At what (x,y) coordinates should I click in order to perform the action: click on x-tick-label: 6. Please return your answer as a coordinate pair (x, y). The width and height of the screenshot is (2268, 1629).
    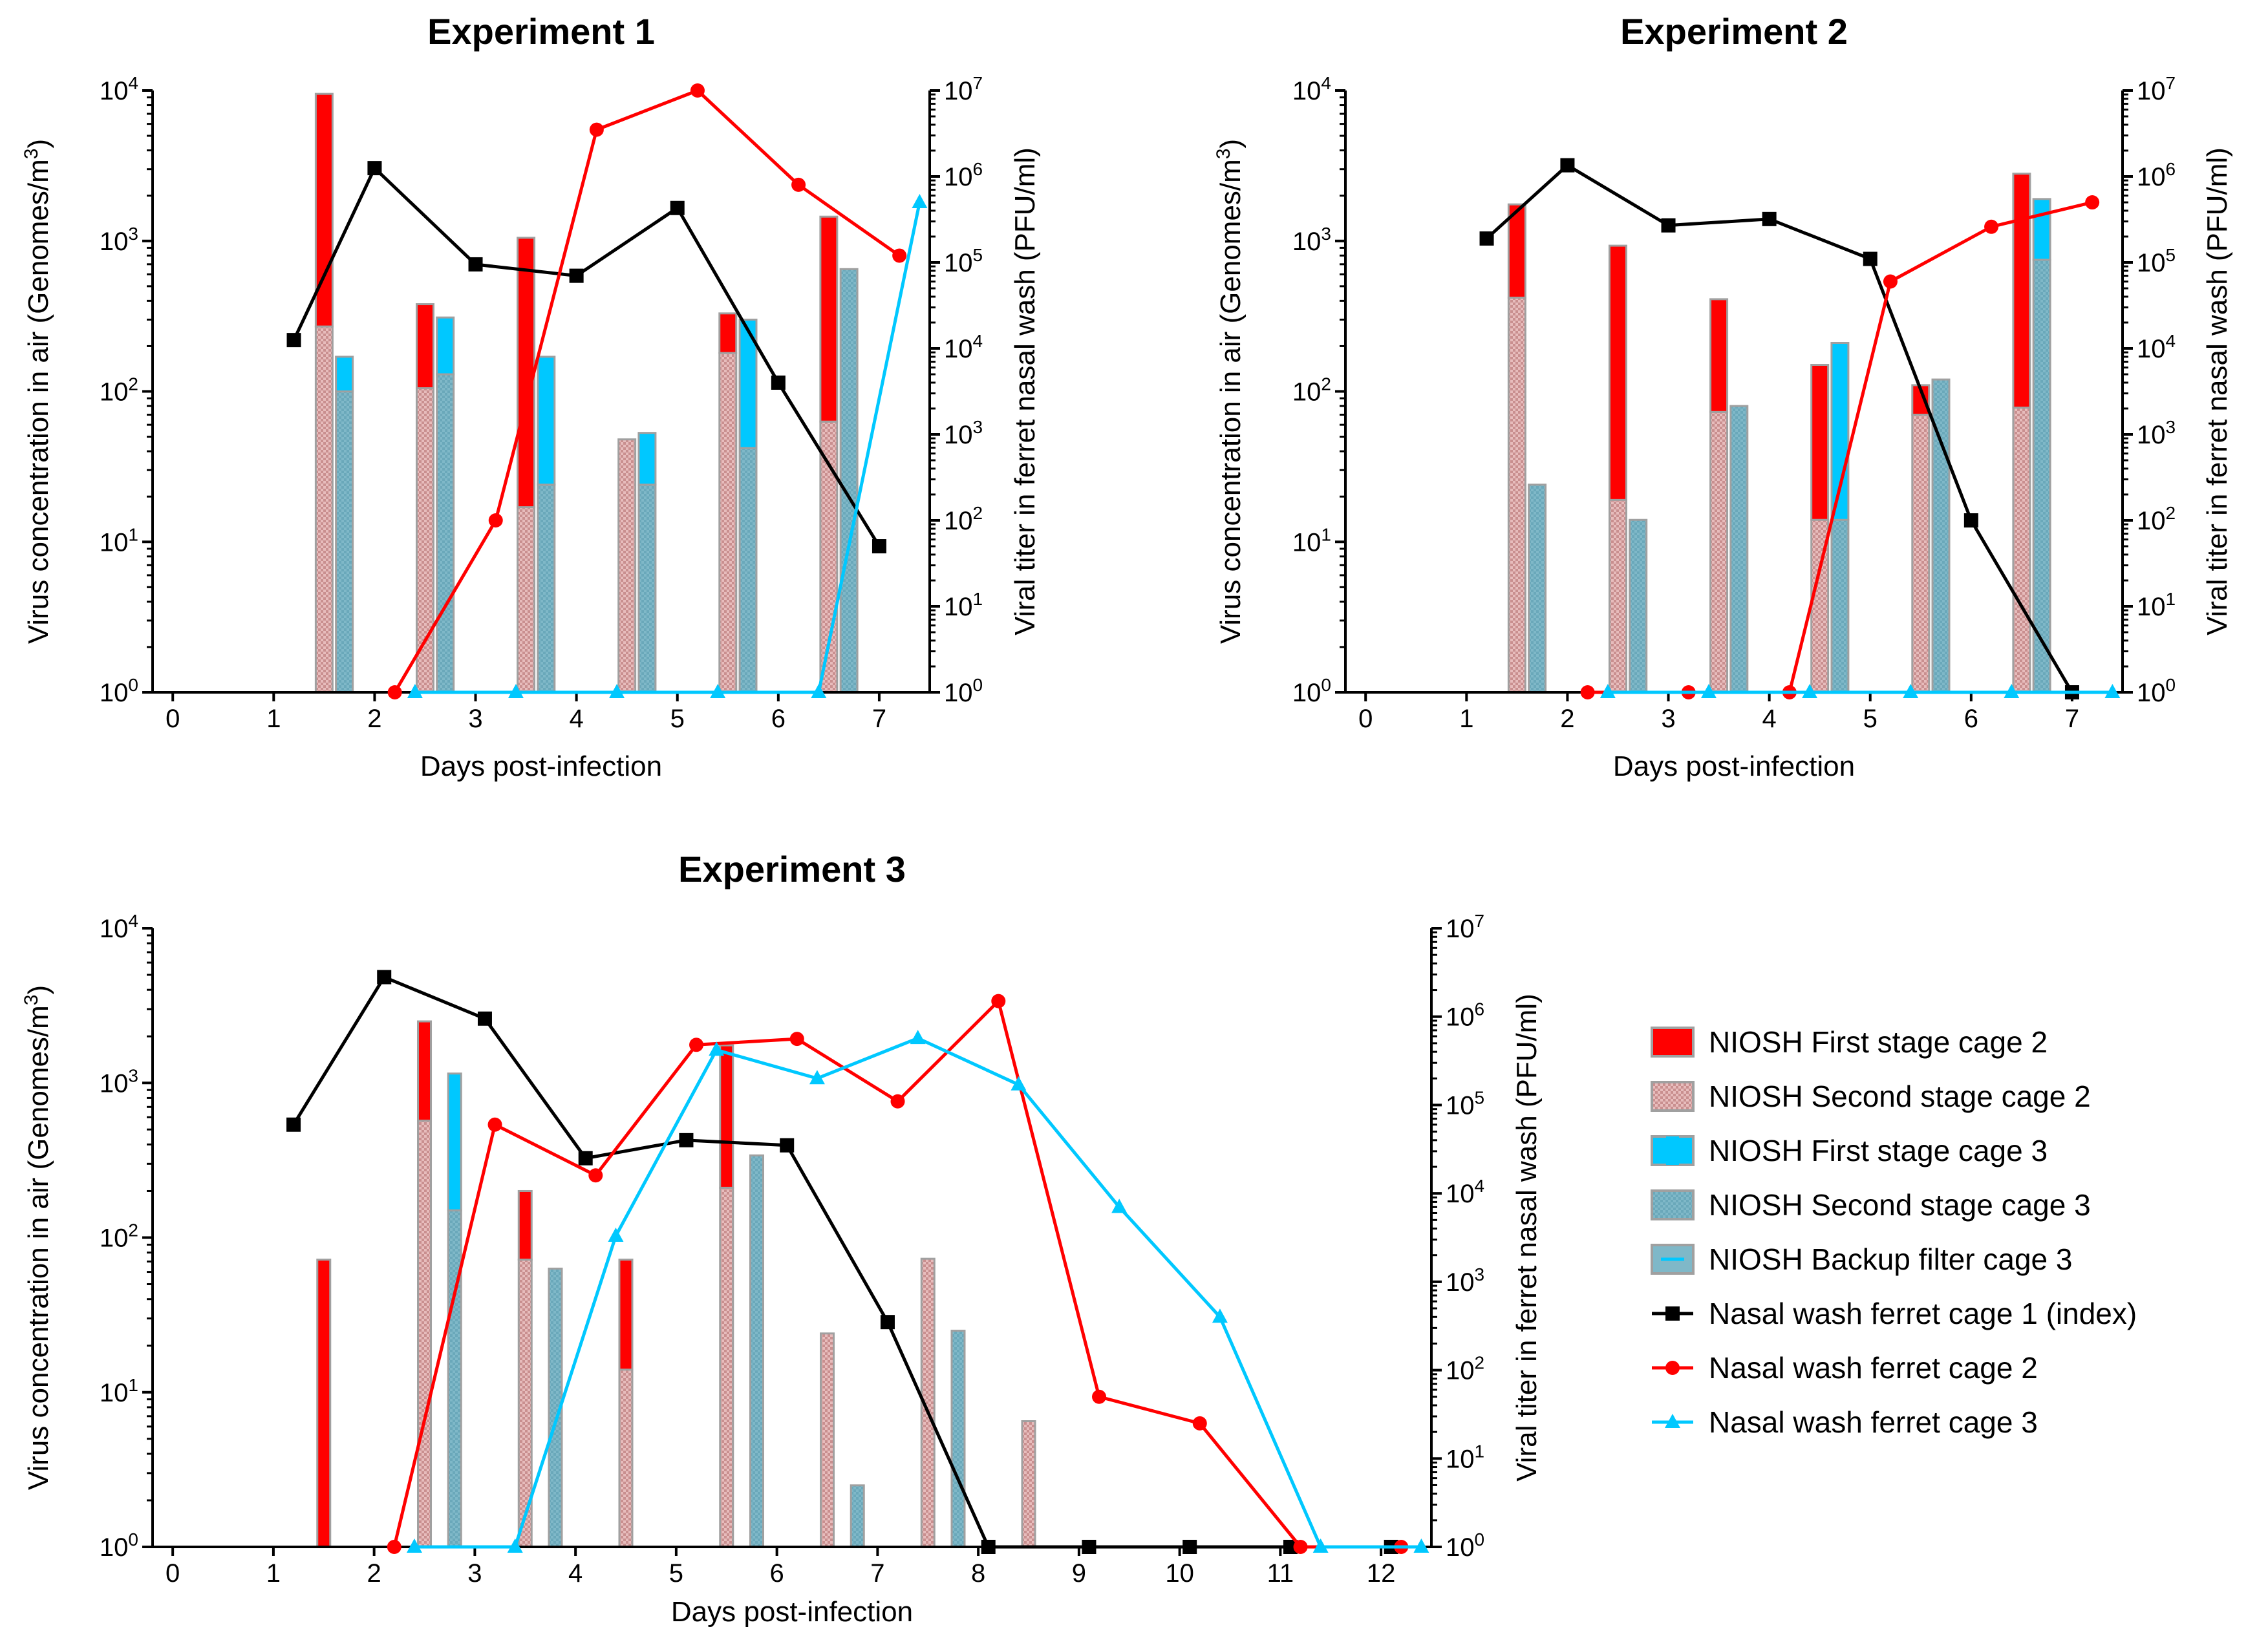
    Looking at the image, I should click on (778, 719).